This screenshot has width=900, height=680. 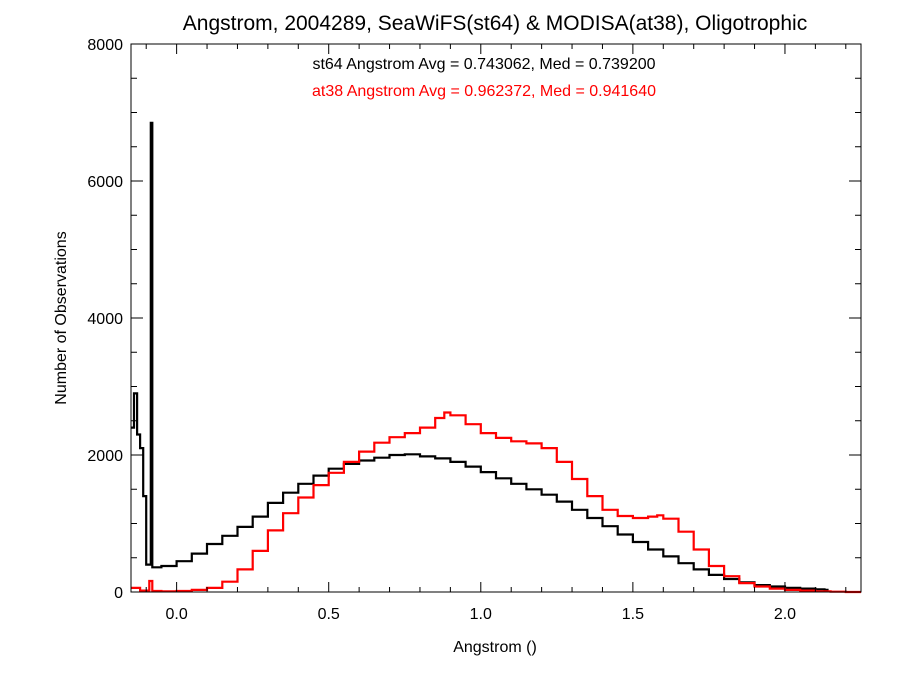 What do you see at coordinates (785, 614) in the screenshot?
I see `x-tick-label: 2.0` at bounding box center [785, 614].